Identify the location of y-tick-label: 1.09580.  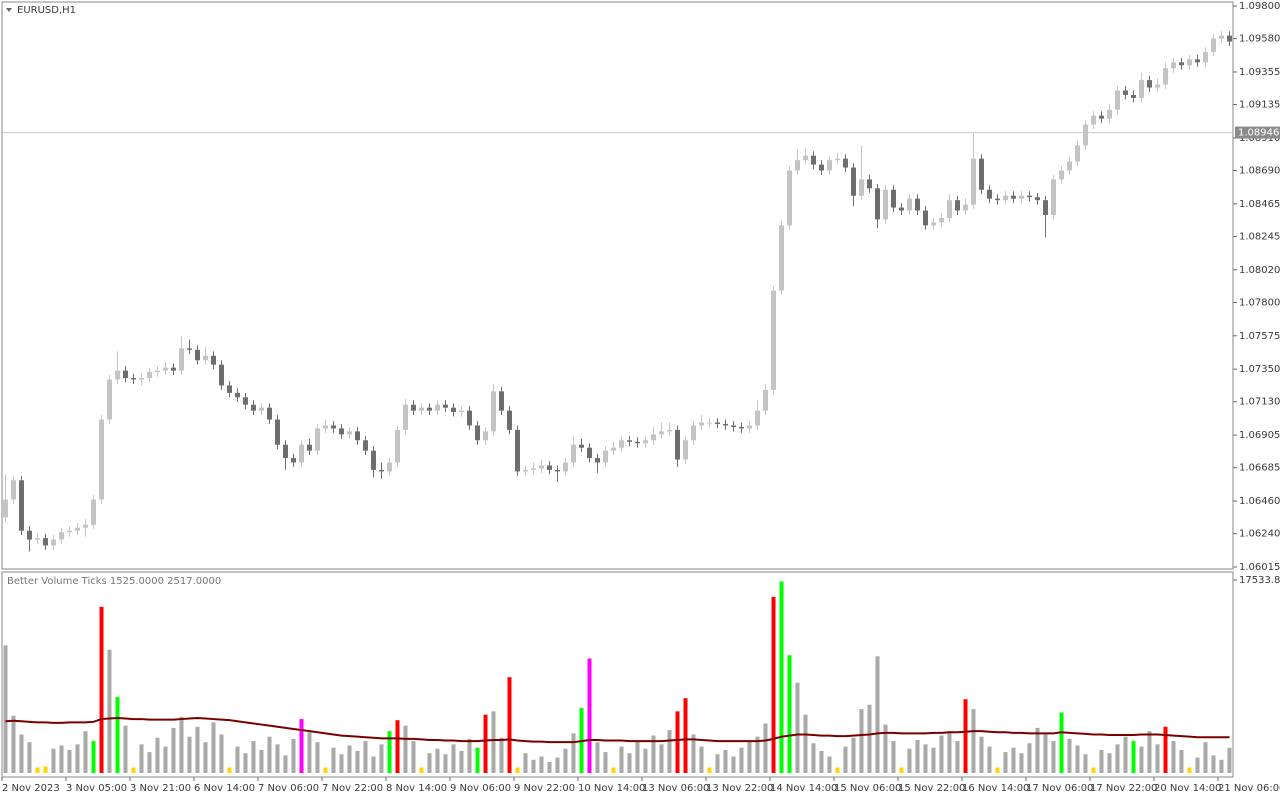
(1259, 39).